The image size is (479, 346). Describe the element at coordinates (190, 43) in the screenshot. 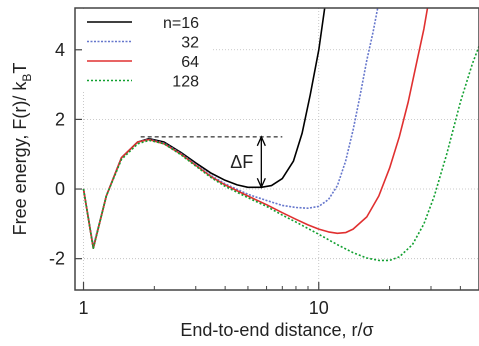

I see `legend-label-2: 32` at that location.